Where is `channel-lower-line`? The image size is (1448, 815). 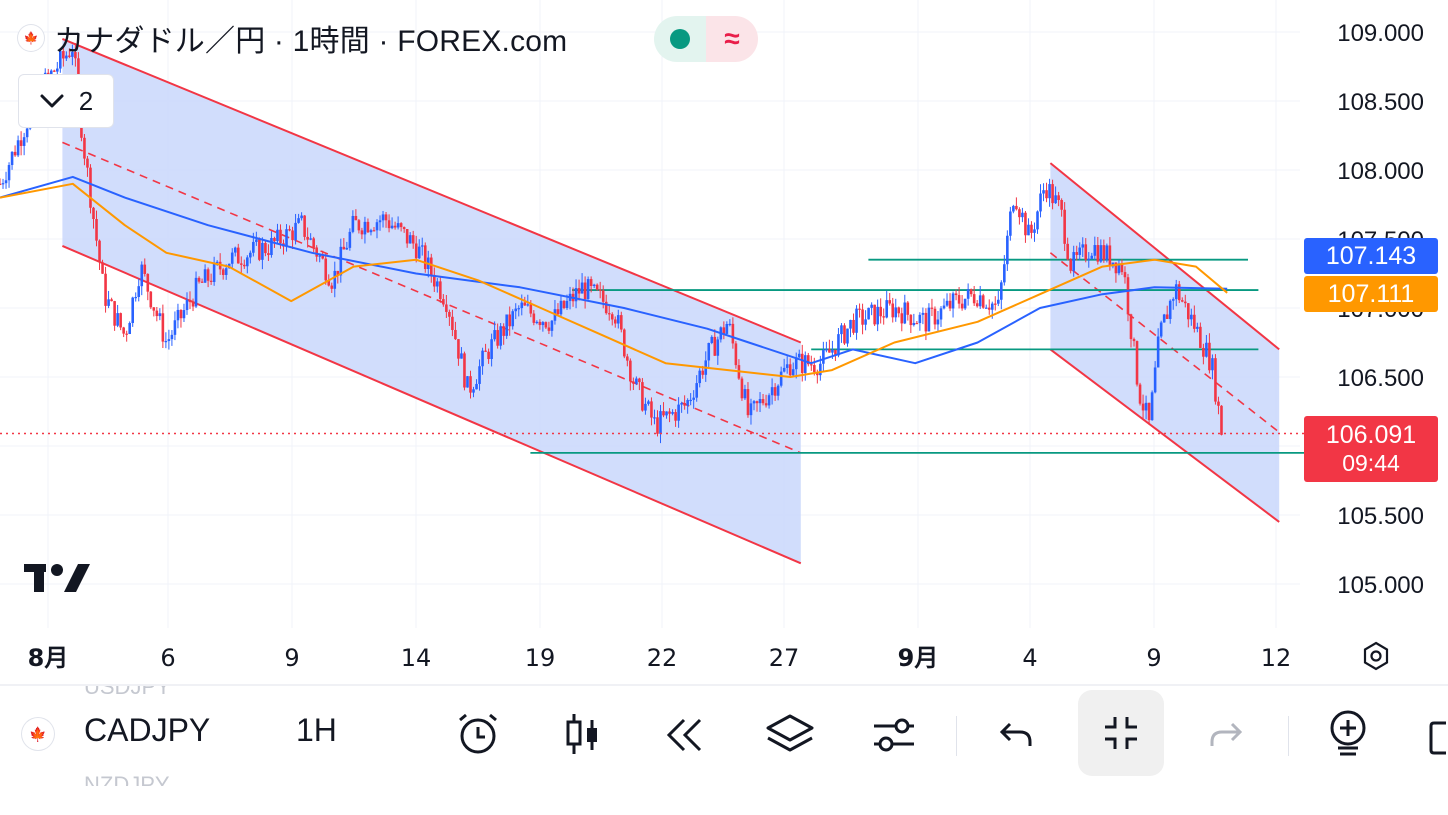 channel-lower-line is located at coordinates (1164, 435).